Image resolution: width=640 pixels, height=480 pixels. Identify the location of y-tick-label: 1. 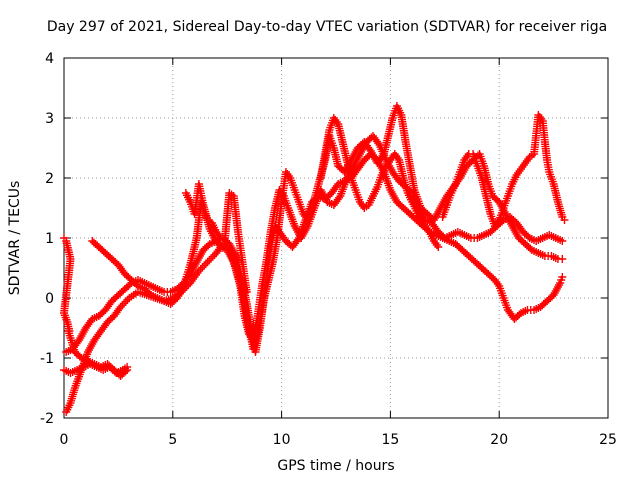
(49, 239).